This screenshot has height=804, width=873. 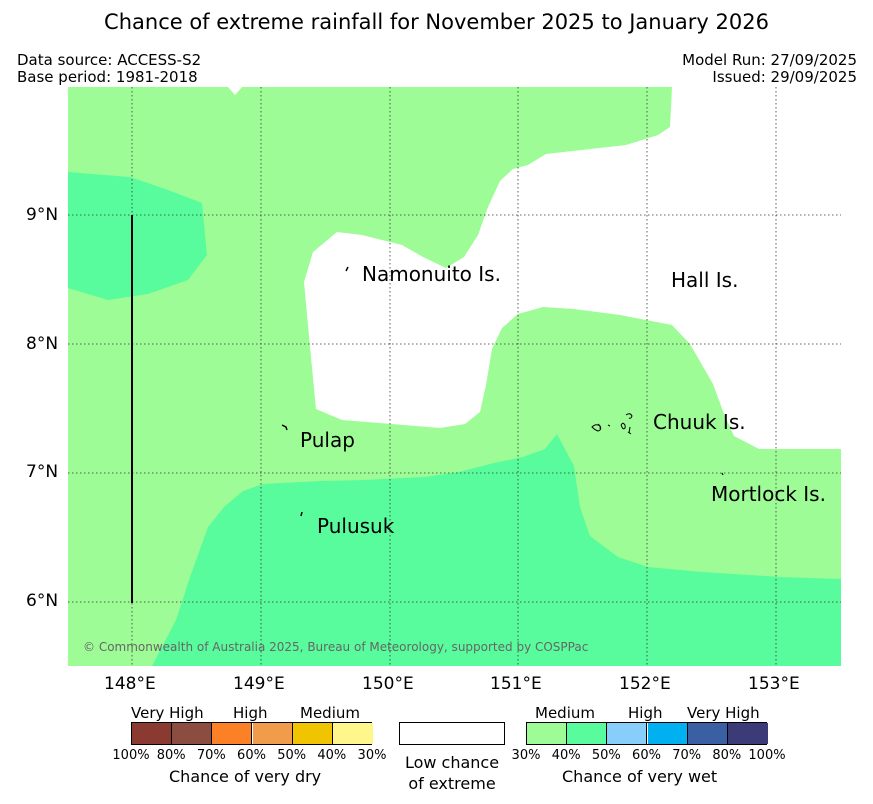 What do you see at coordinates (640, 776) in the screenshot?
I see `wet-caption: Chance of very wet` at bounding box center [640, 776].